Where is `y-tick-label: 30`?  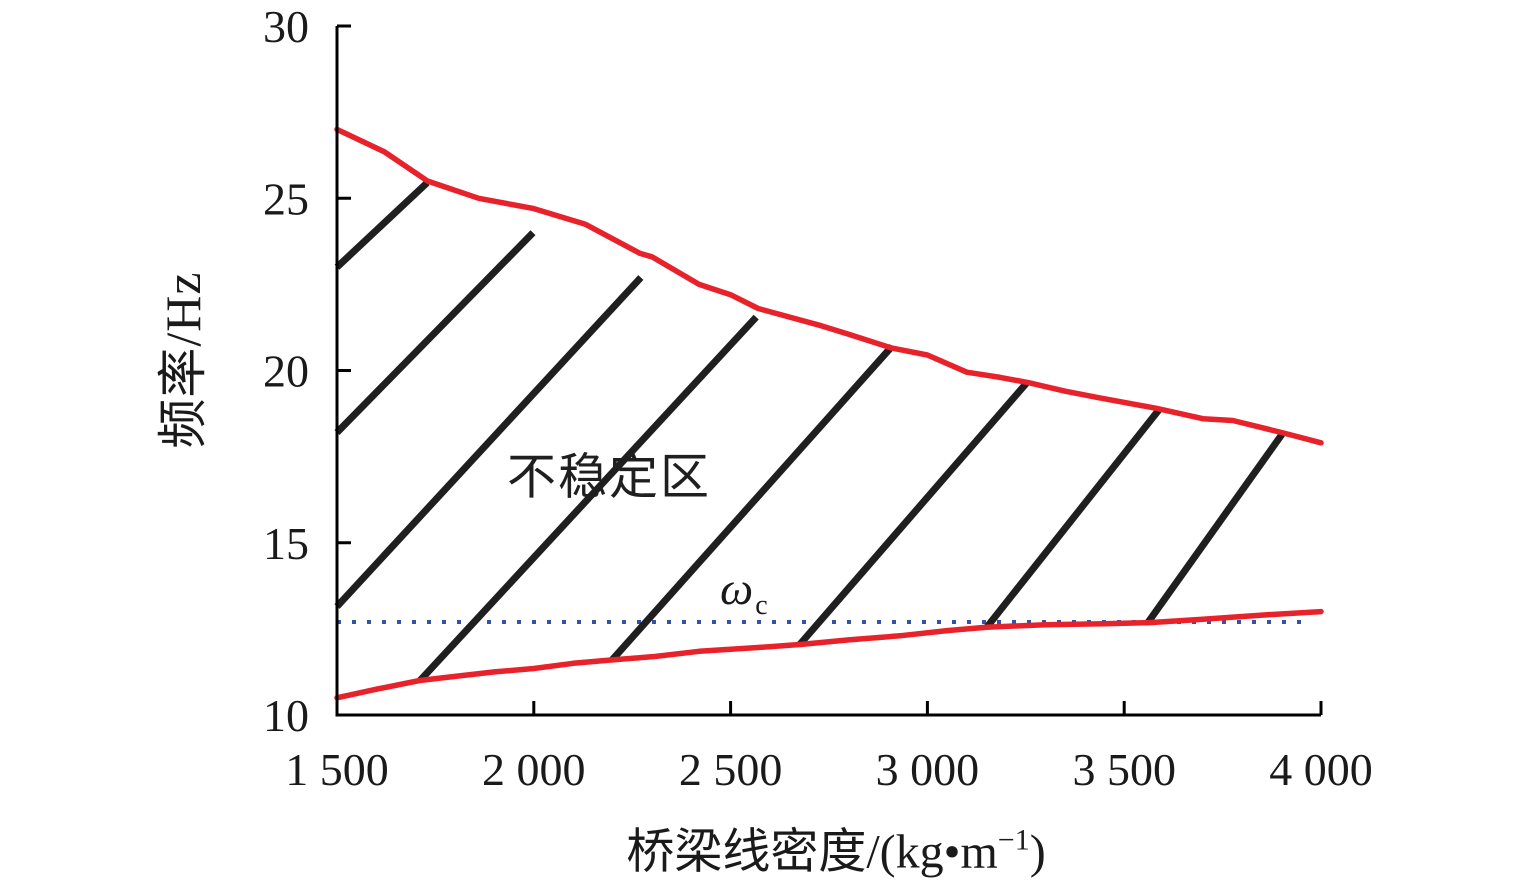 y-tick-label: 30 is located at coordinates (286, 26).